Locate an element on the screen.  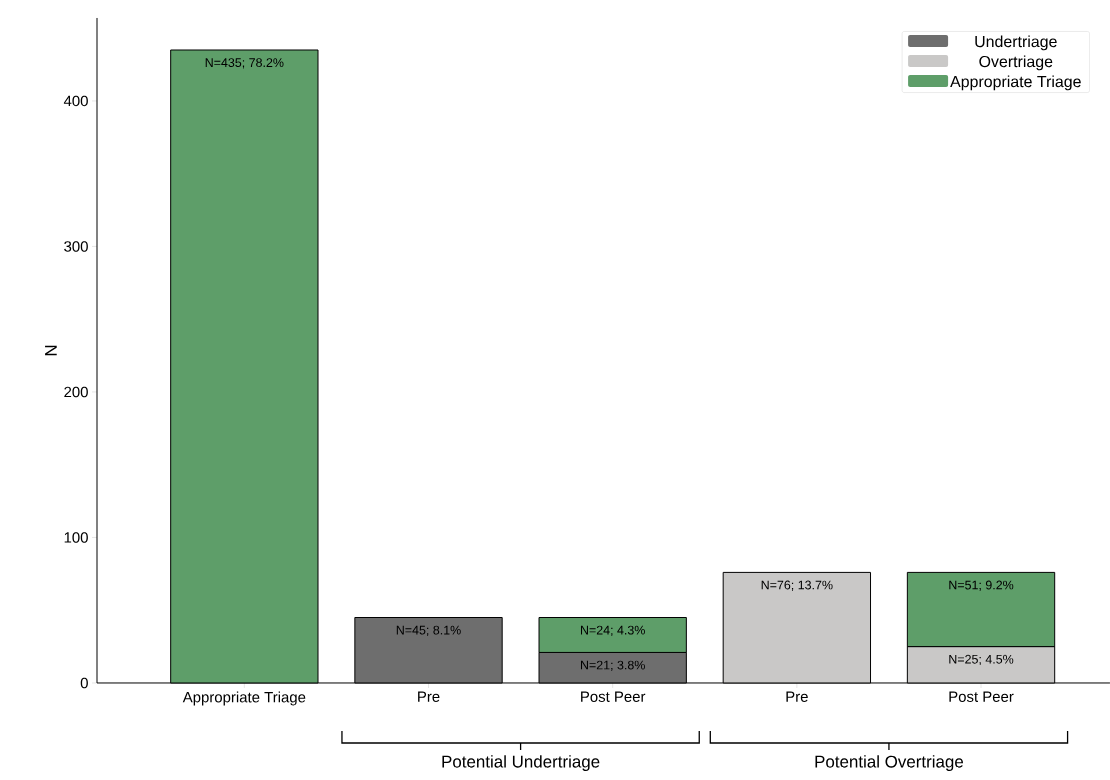
y-axis-title: N is located at coordinates (51, 350).